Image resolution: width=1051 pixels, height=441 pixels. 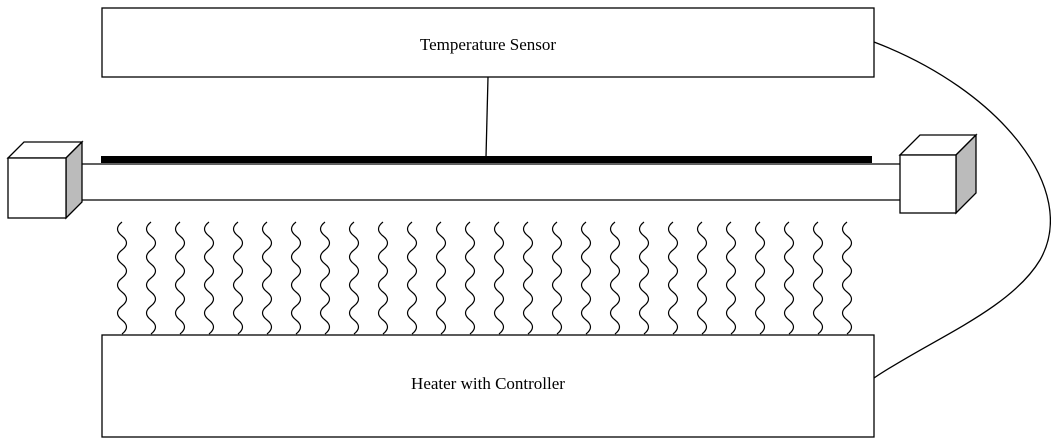 What do you see at coordinates (486, 159) in the screenshot?
I see `sensor-strip` at bounding box center [486, 159].